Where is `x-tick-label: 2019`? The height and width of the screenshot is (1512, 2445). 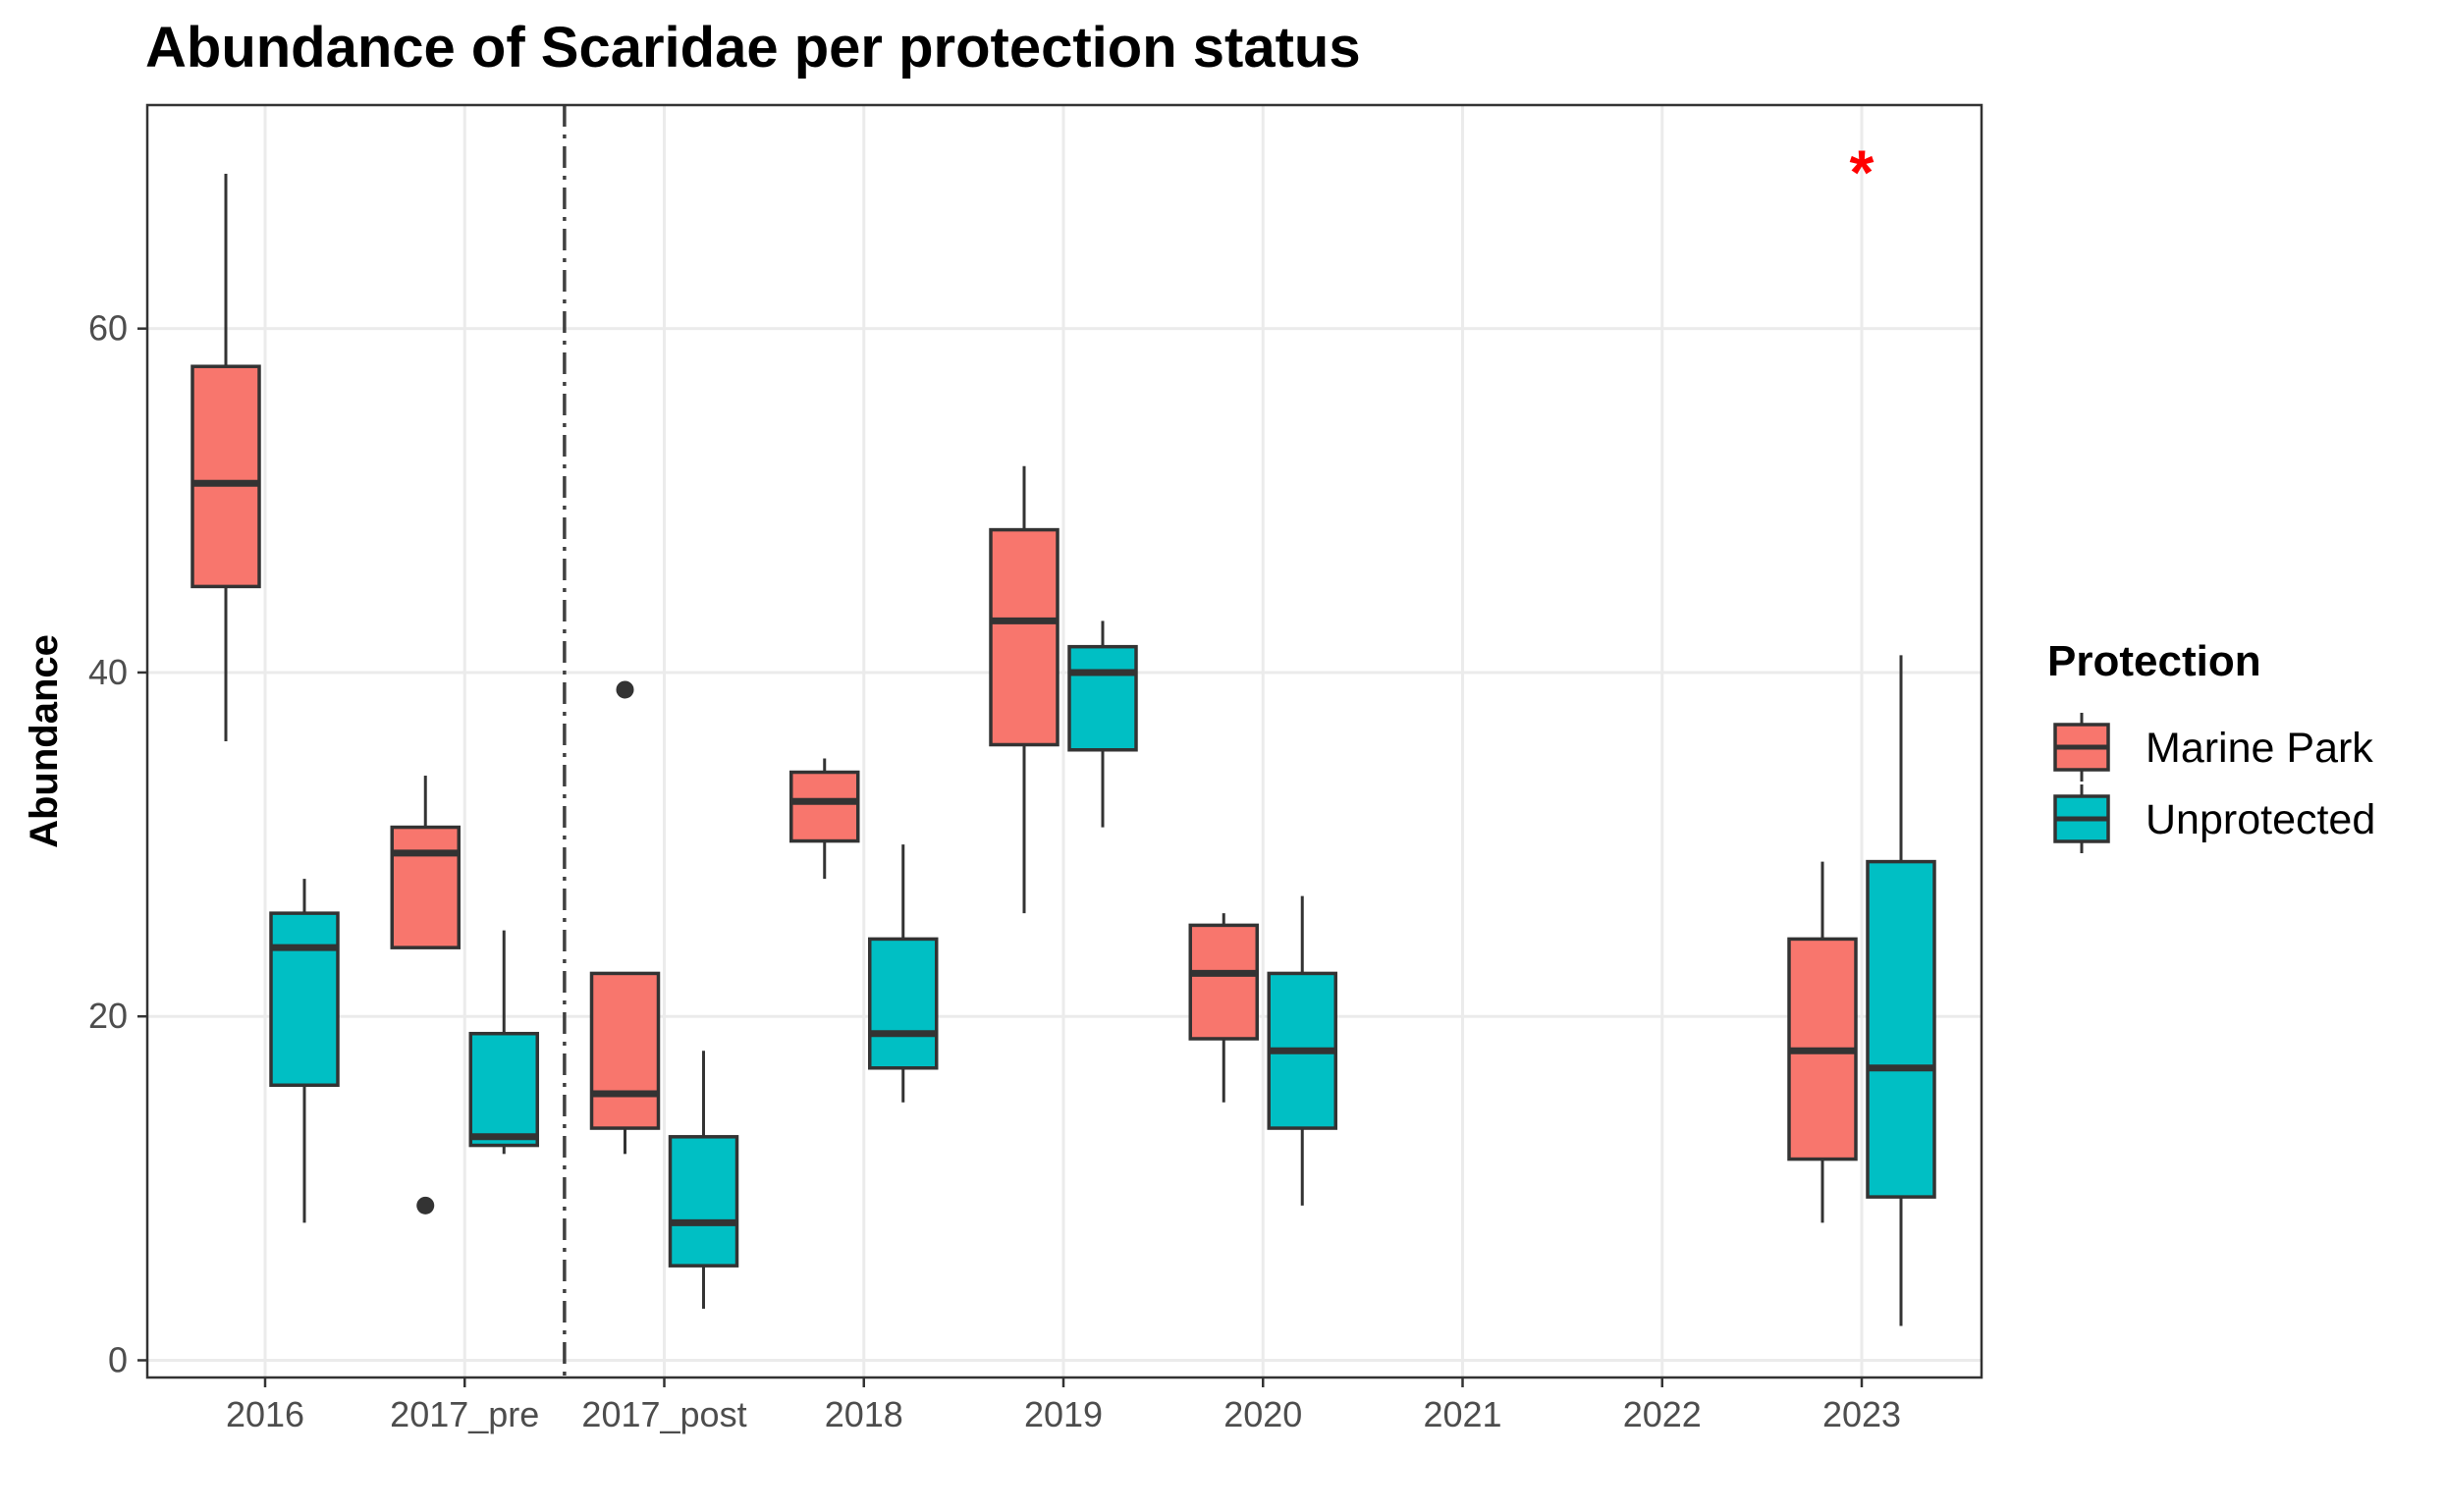
x-tick-label: 2019 is located at coordinates (1063, 1414).